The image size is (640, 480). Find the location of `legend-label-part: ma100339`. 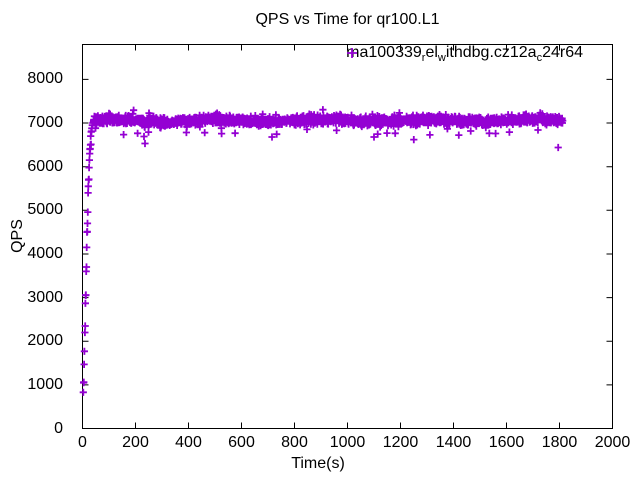

legend-label-part: ma100339 is located at coordinates (384, 52).